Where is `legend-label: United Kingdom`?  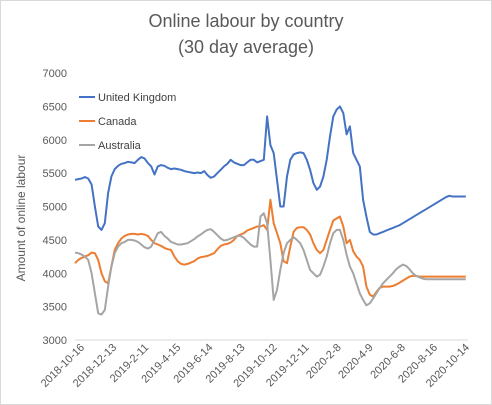 legend-label: United Kingdom is located at coordinates (137, 98).